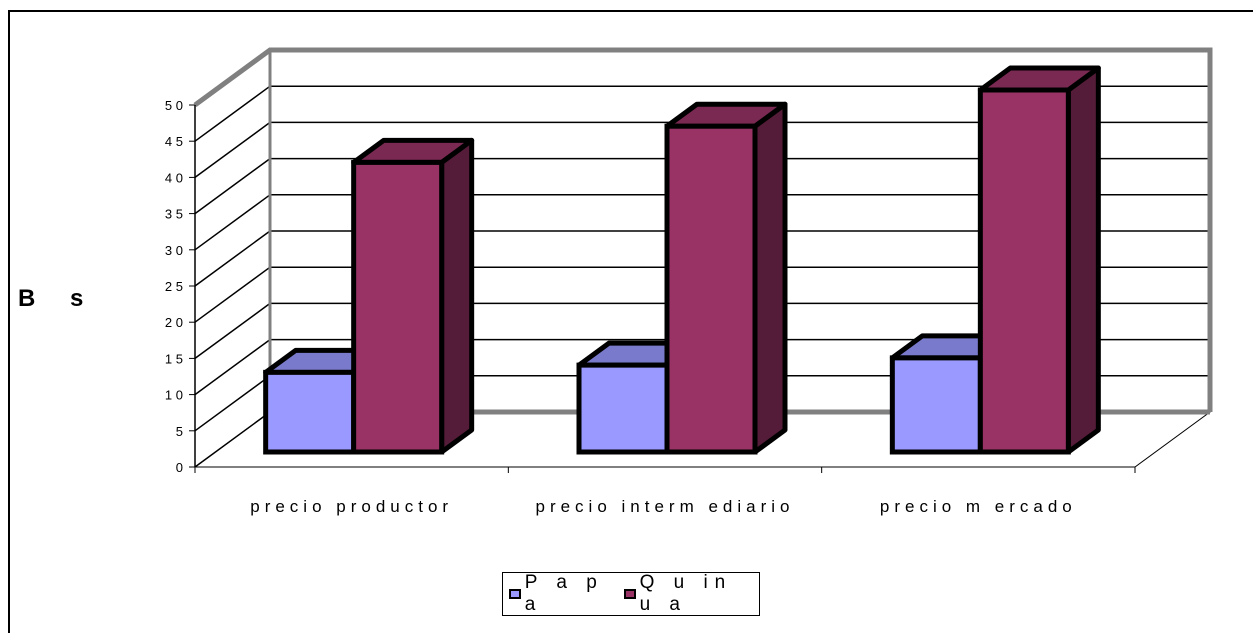  What do you see at coordinates (174, 395) in the screenshot?
I see `y-tick-label: 1 0` at bounding box center [174, 395].